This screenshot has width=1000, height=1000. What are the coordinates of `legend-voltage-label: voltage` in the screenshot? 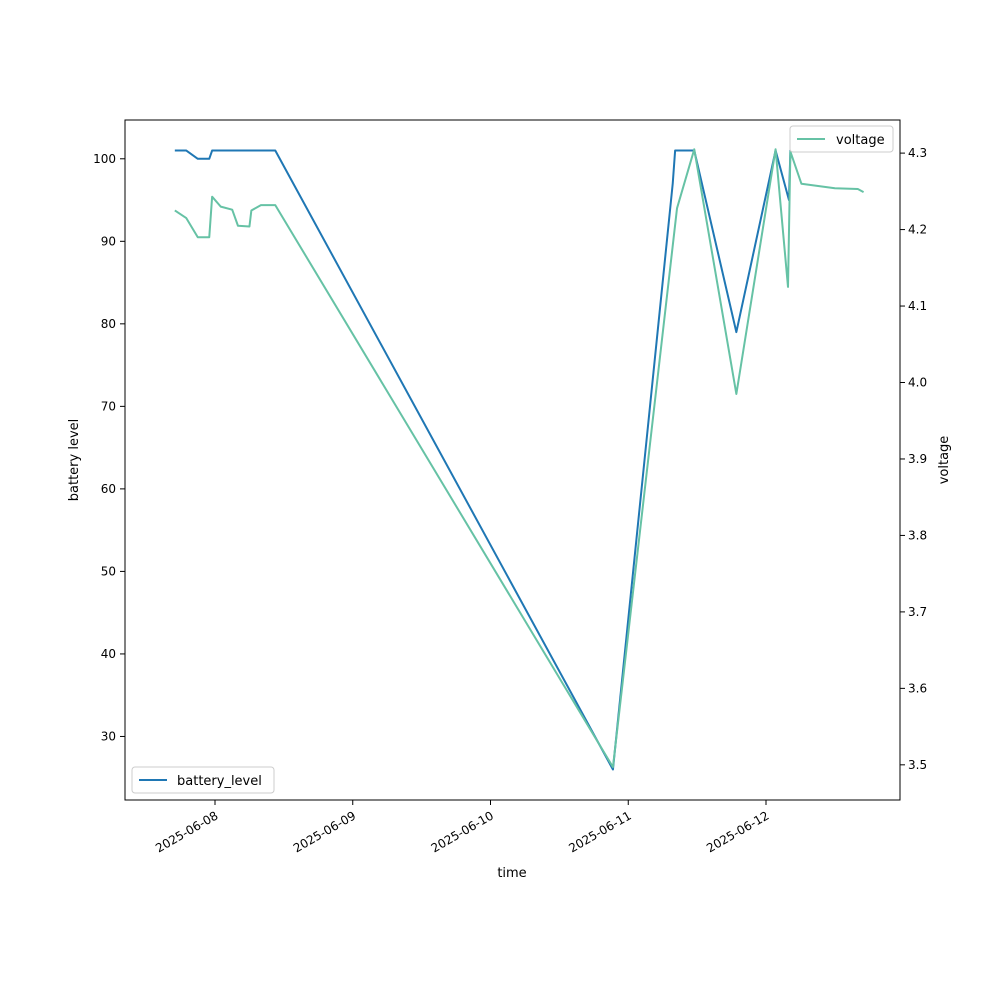 It's located at (860, 140).